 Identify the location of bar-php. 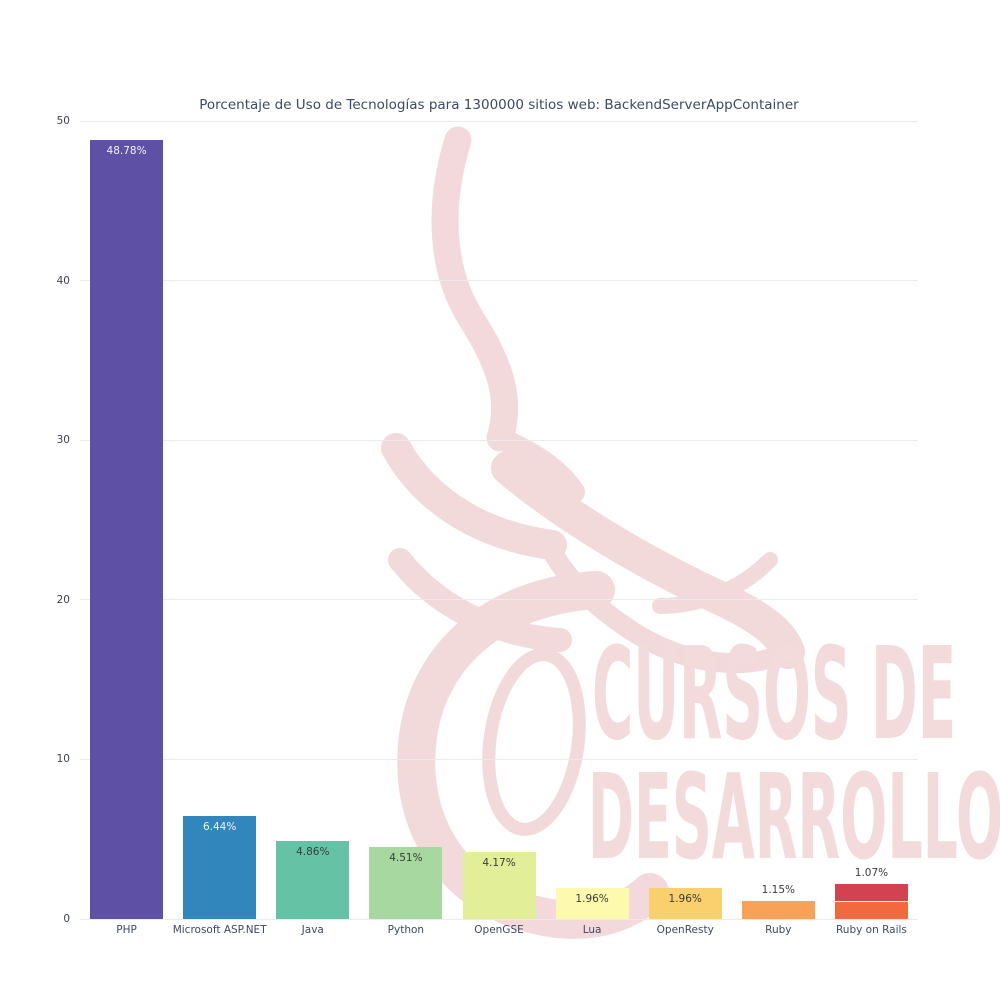
(127, 529).